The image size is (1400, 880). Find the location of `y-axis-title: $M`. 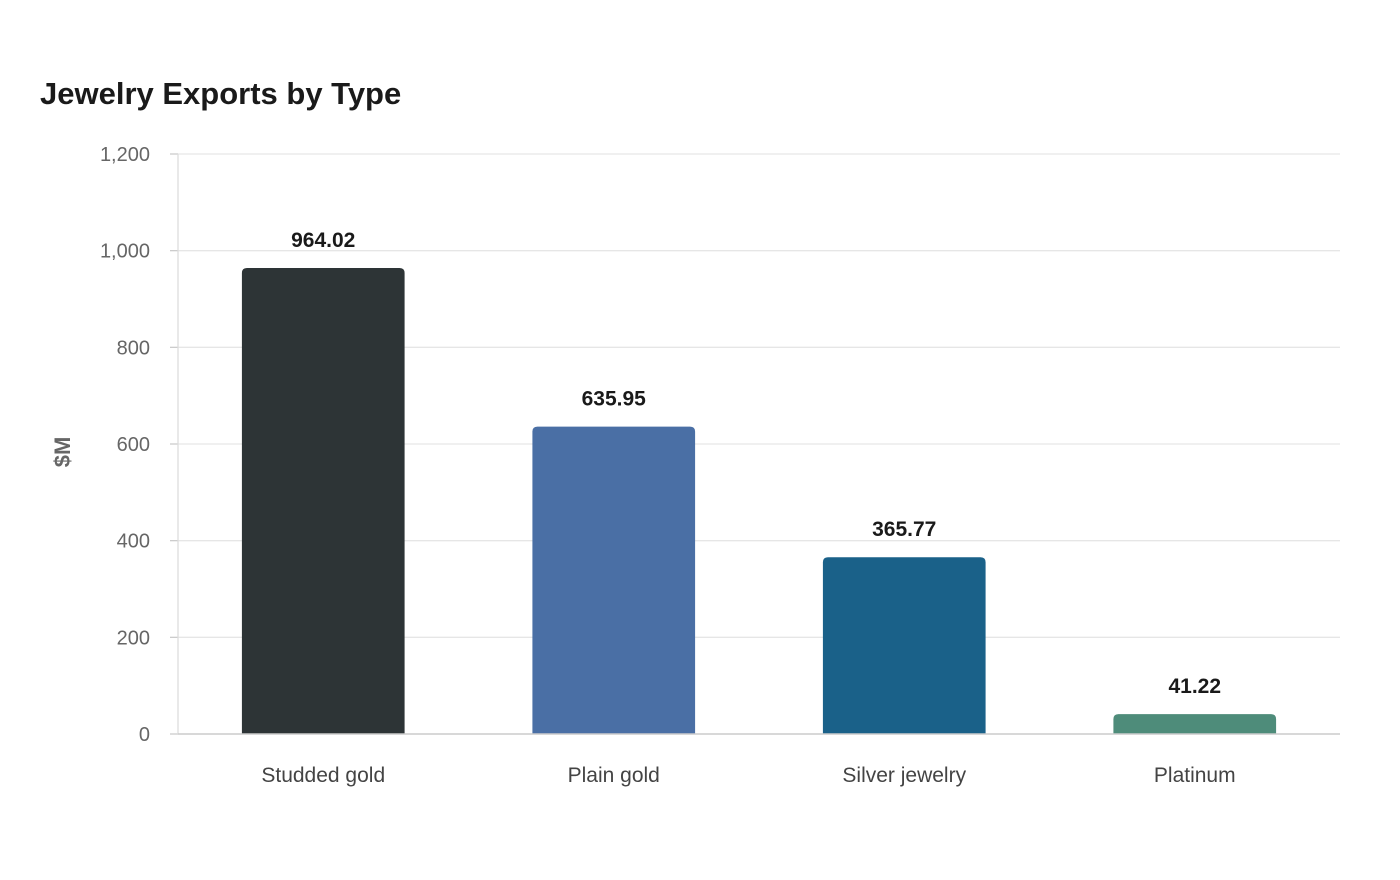

y-axis-title: $M is located at coordinates (62, 452).